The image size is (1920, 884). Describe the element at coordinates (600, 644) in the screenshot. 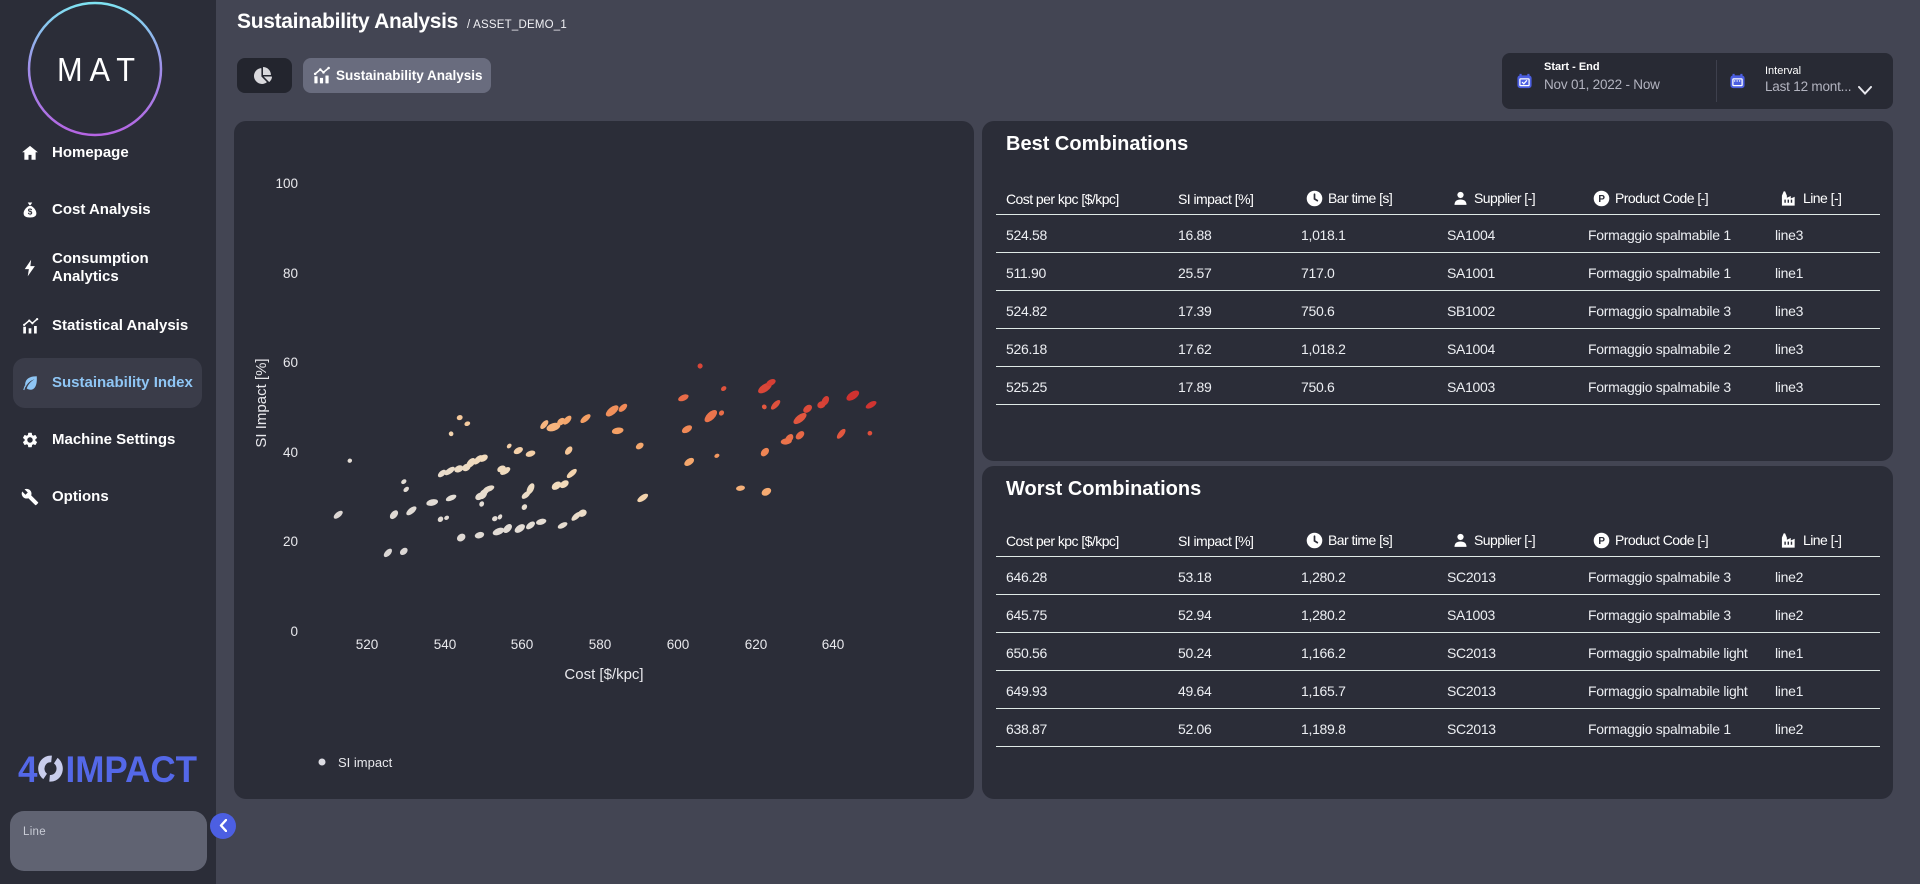

I see `svg-text: 580` at that location.